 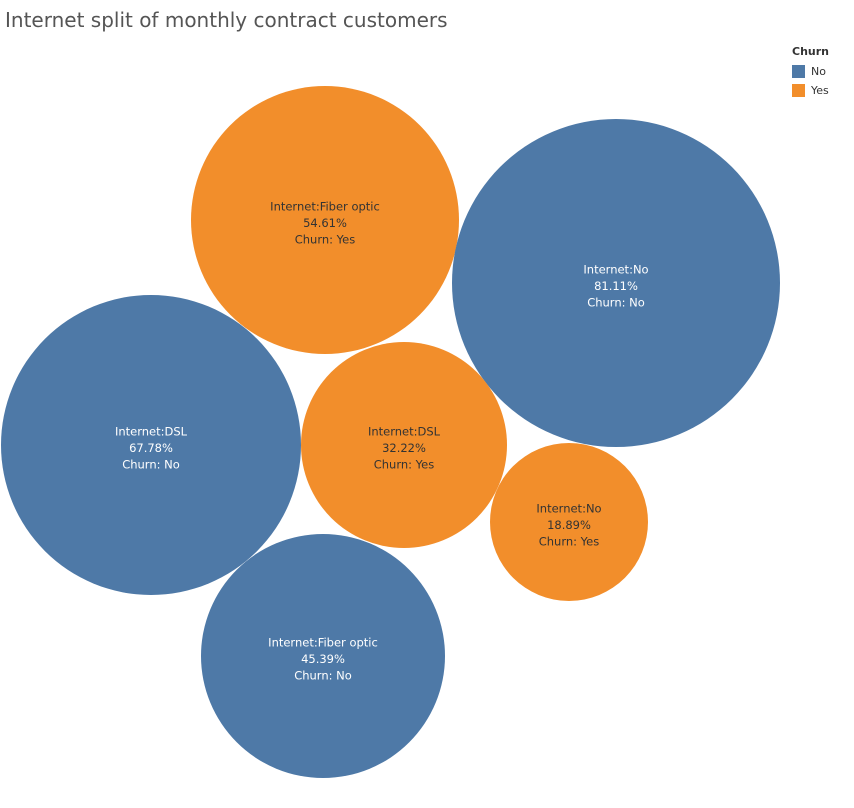 What do you see at coordinates (151, 448) in the screenshot?
I see `bubble-internet-dsl-no-label-percent: 67.78%` at bounding box center [151, 448].